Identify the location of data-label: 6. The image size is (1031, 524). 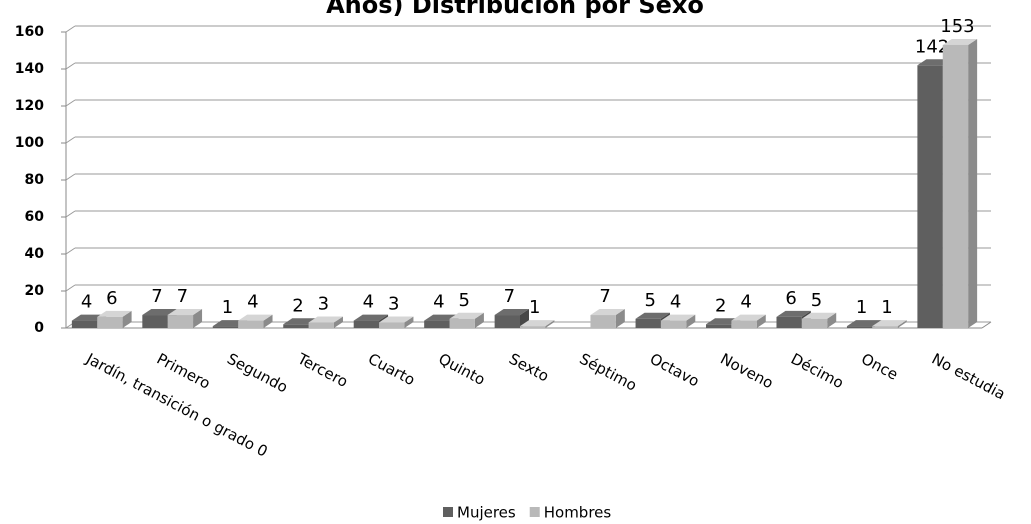
(790, 298).